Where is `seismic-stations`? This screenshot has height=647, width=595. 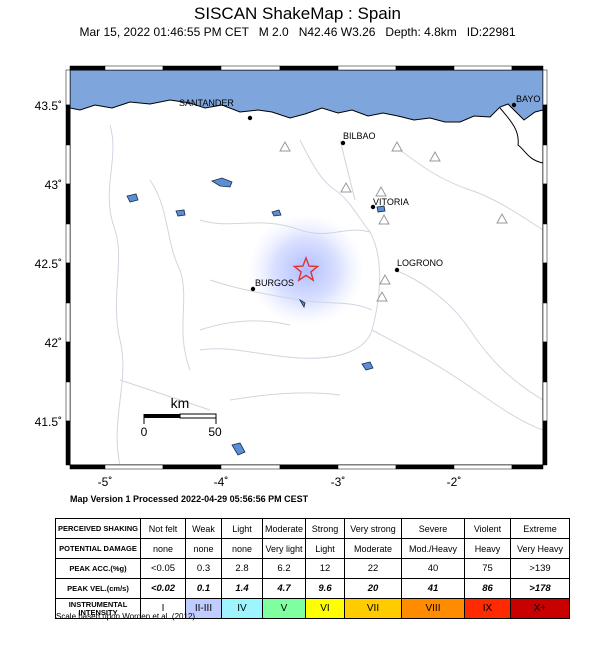 seismic-stations is located at coordinates (393, 221).